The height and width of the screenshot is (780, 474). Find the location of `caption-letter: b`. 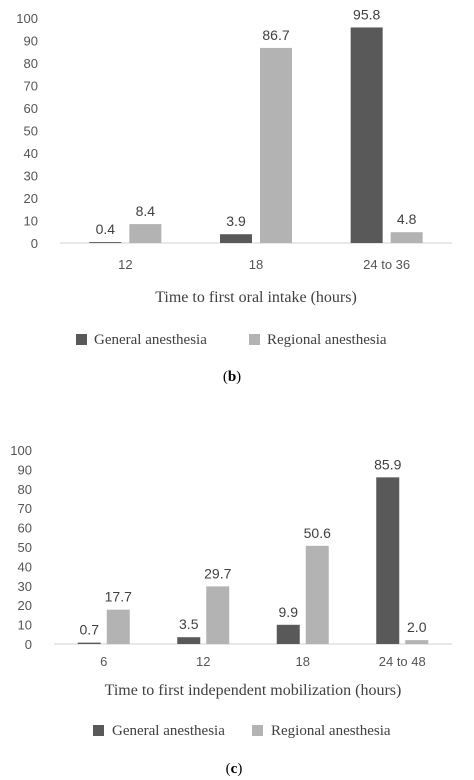

caption-letter: b is located at coordinates (232, 377).